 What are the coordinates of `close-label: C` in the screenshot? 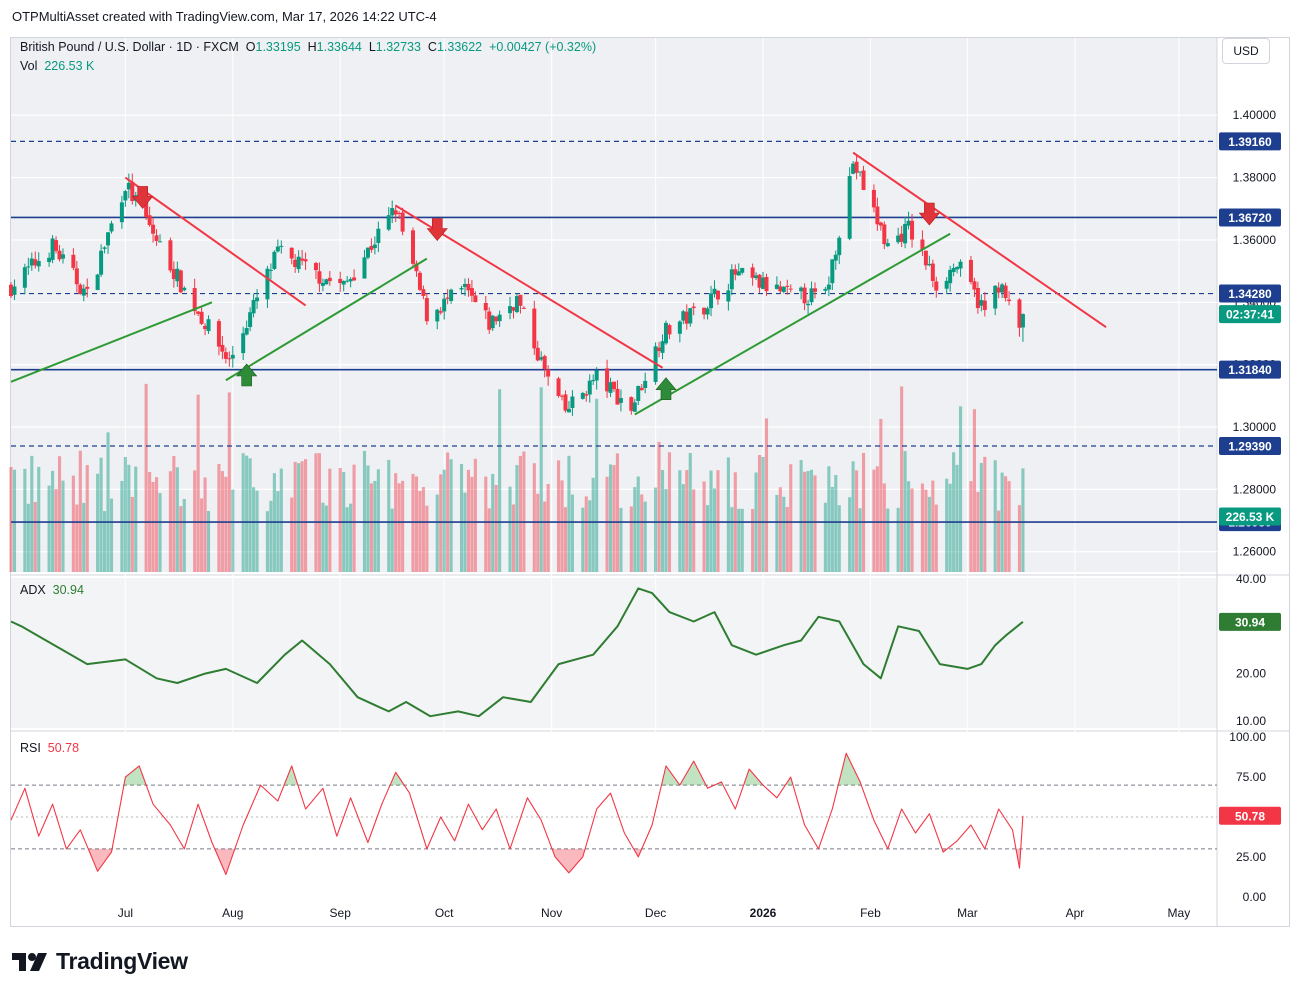 It's located at (432, 47).